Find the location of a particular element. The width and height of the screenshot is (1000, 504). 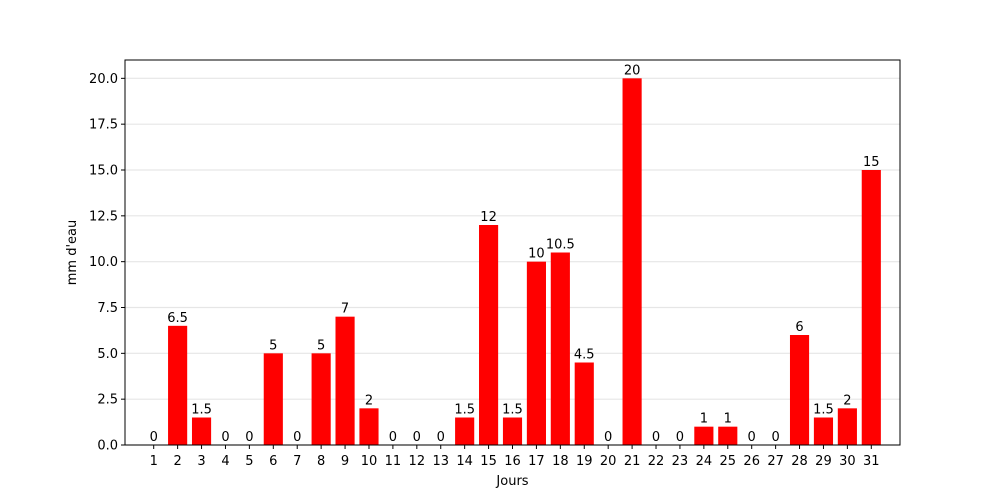

data-label-day-11: 0 is located at coordinates (393, 437).